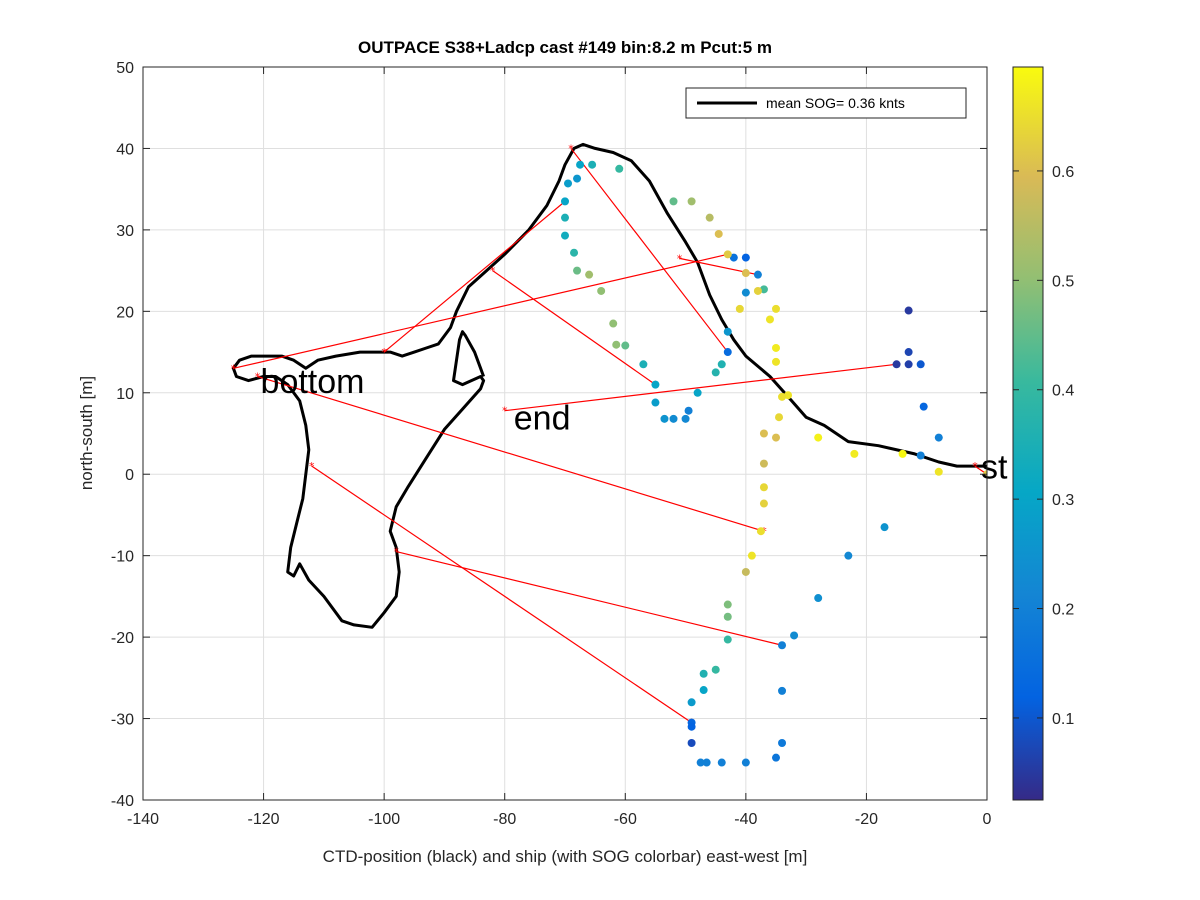  Describe the element at coordinates (542, 418) in the screenshot. I see `annotation-end: end` at that location.